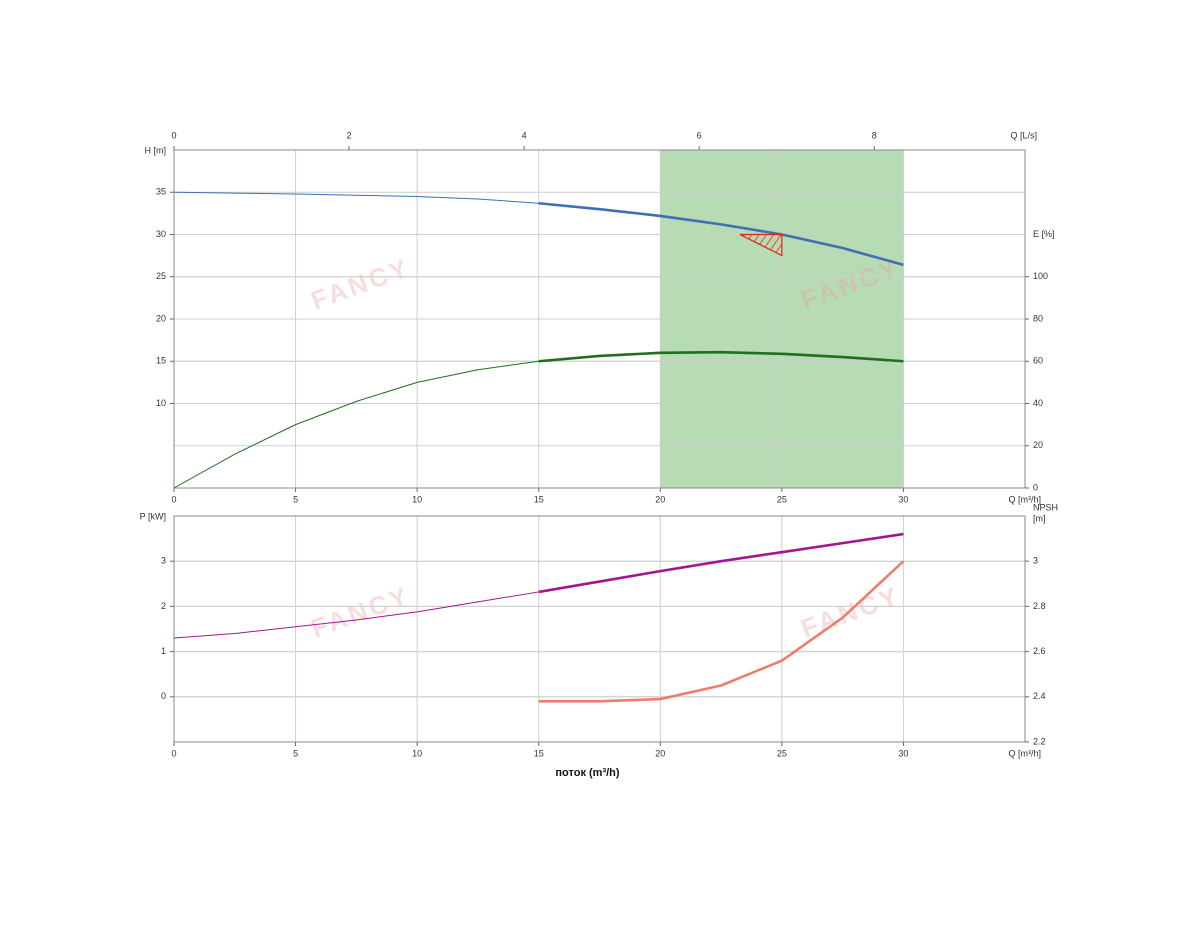 Image resolution: width=1200 pixels, height=950 pixels. Describe the element at coordinates (1039, 741) in the screenshot. I see `y2-tick-label: 2.2` at that location.